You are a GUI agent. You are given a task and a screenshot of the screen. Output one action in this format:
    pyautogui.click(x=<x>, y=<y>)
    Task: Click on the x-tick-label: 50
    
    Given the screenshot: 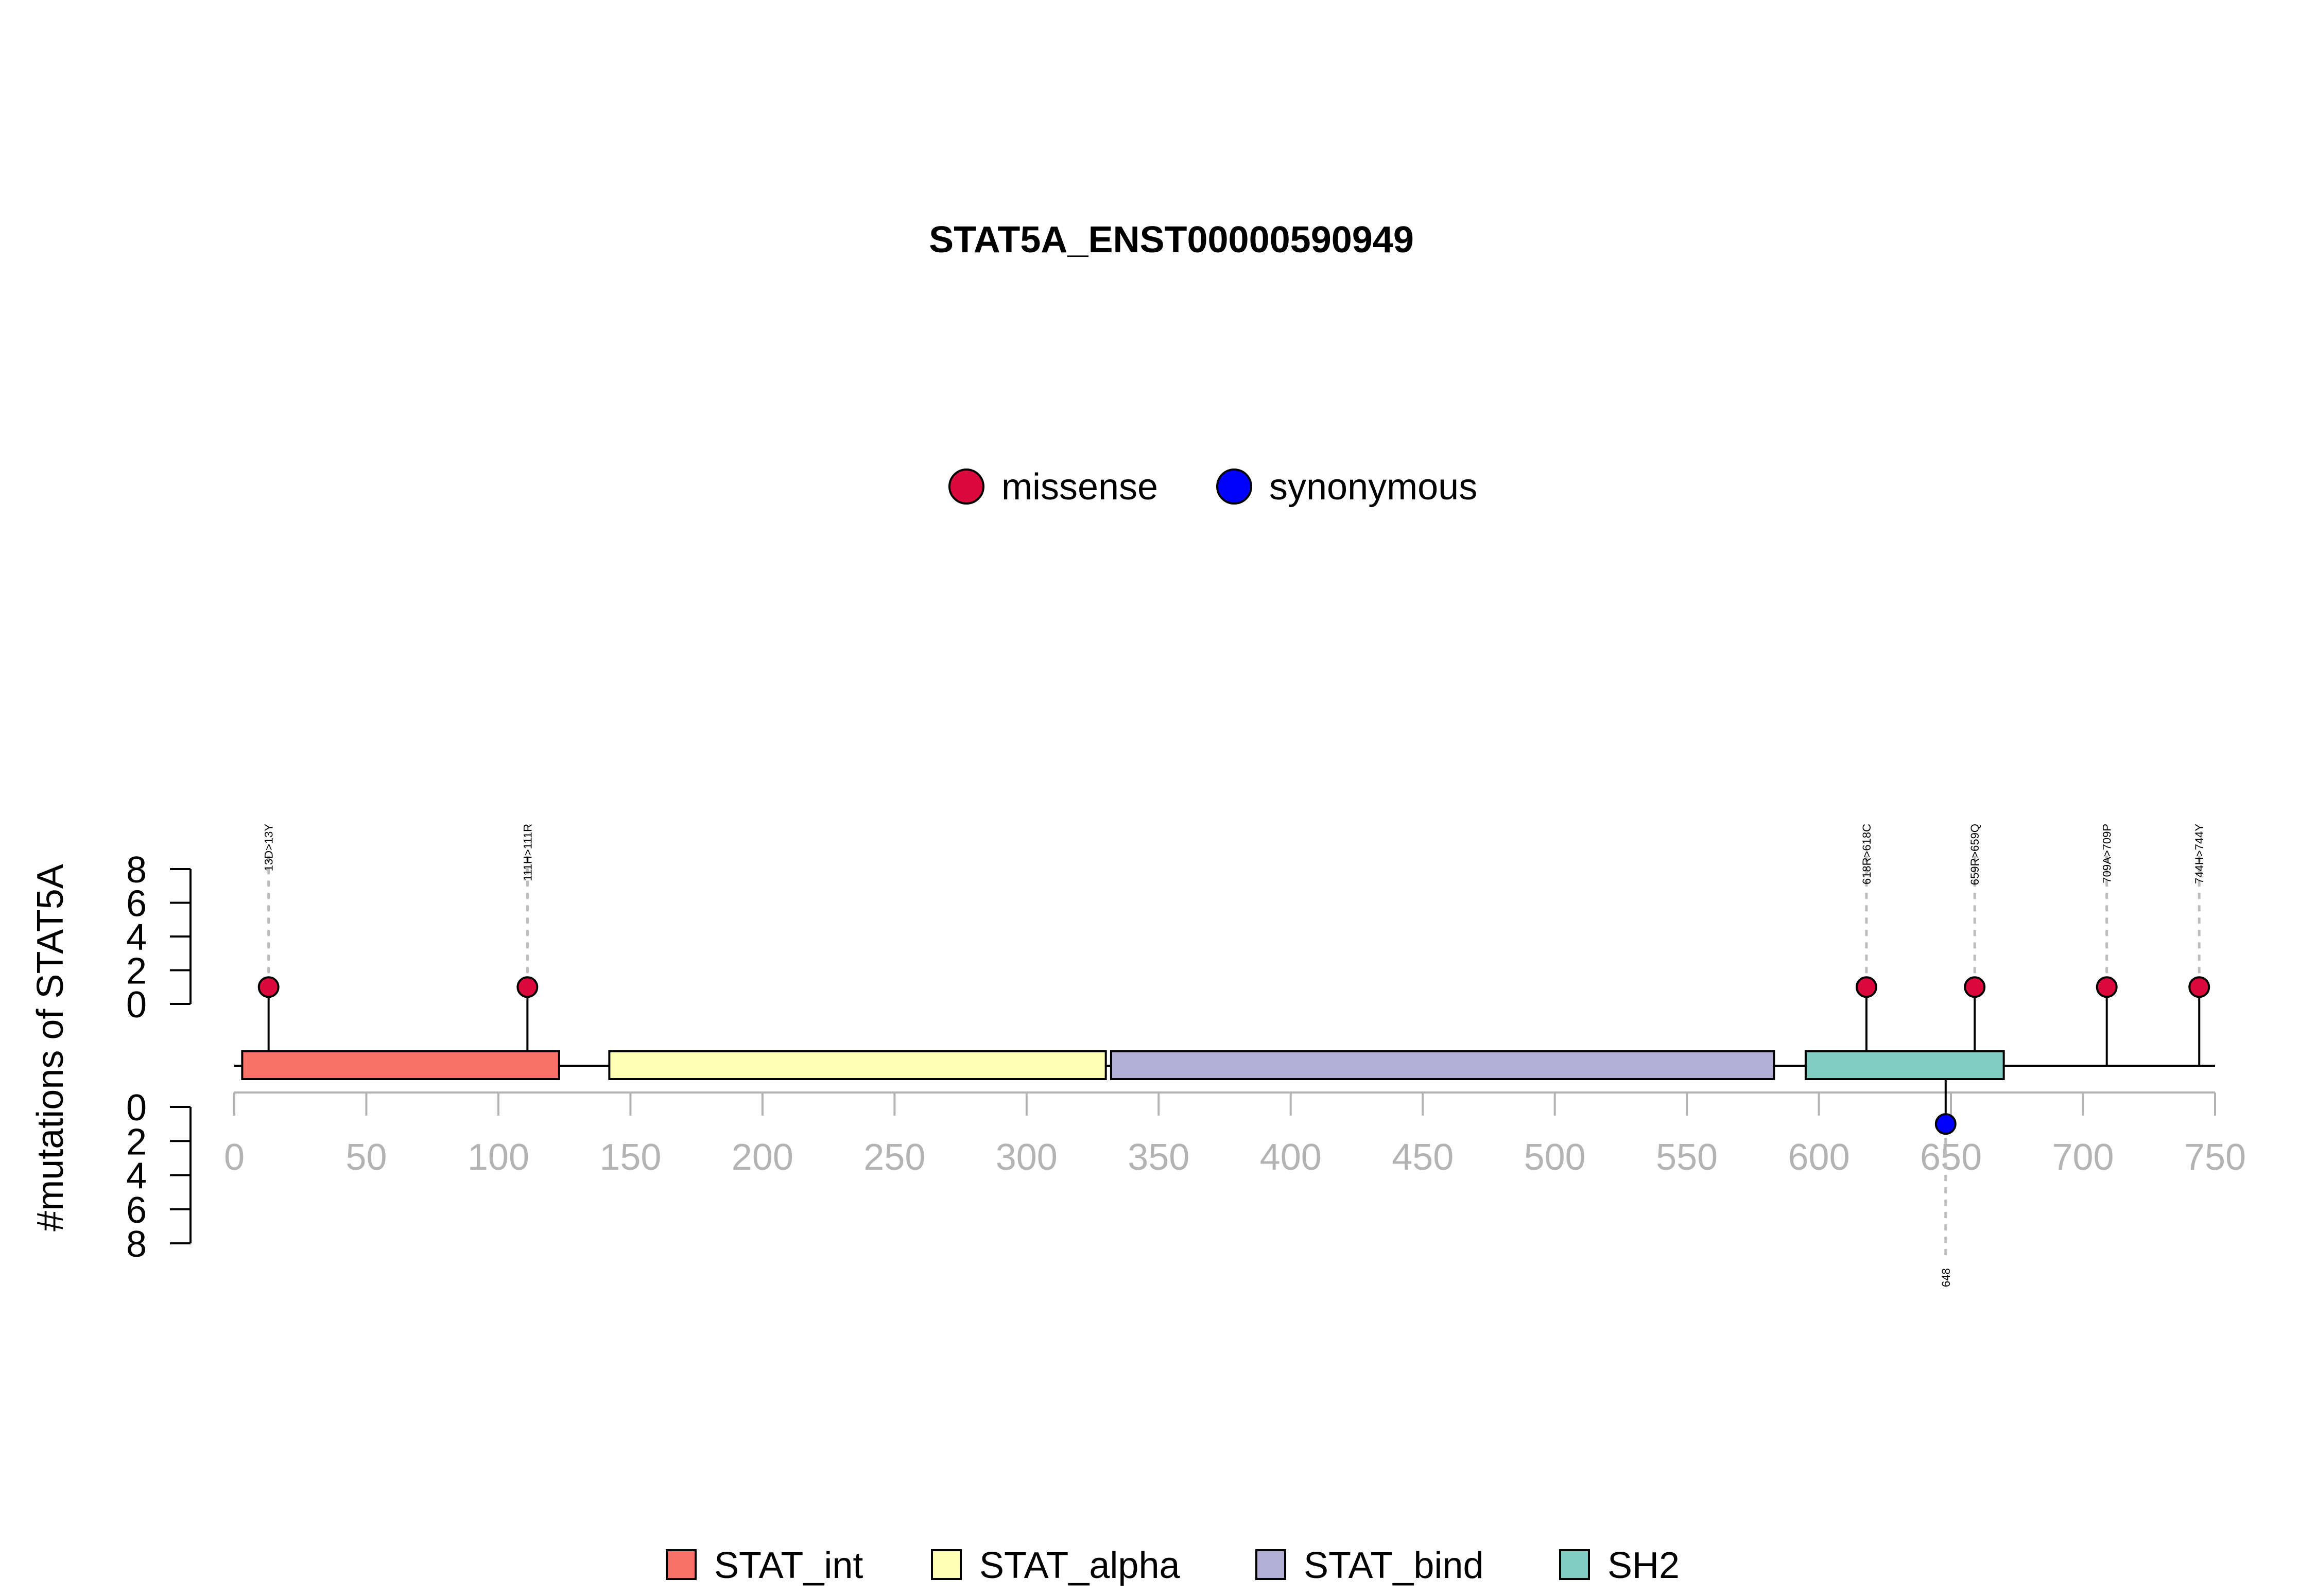 What is the action you would take?
    pyautogui.click(x=366, y=1158)
    